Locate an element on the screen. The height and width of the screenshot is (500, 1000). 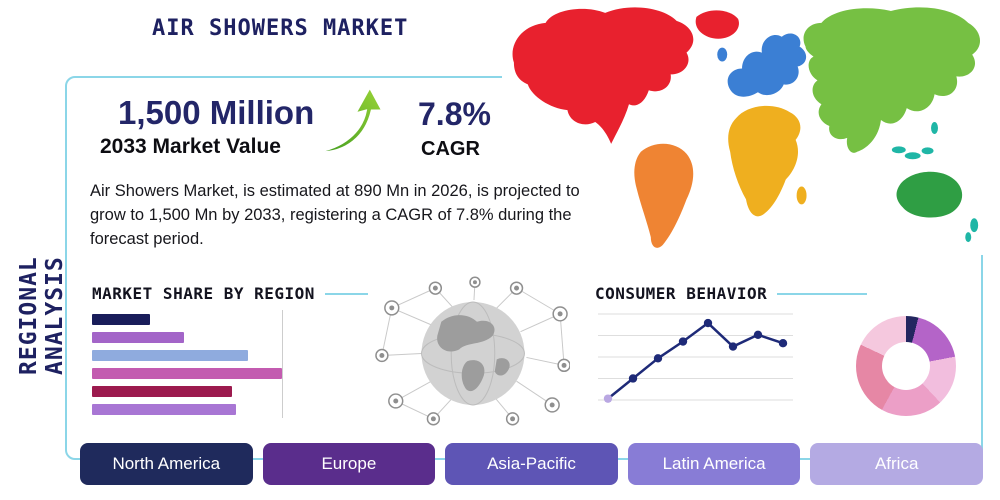
region-button-europe: Europe is located at coordinates (349, 464).